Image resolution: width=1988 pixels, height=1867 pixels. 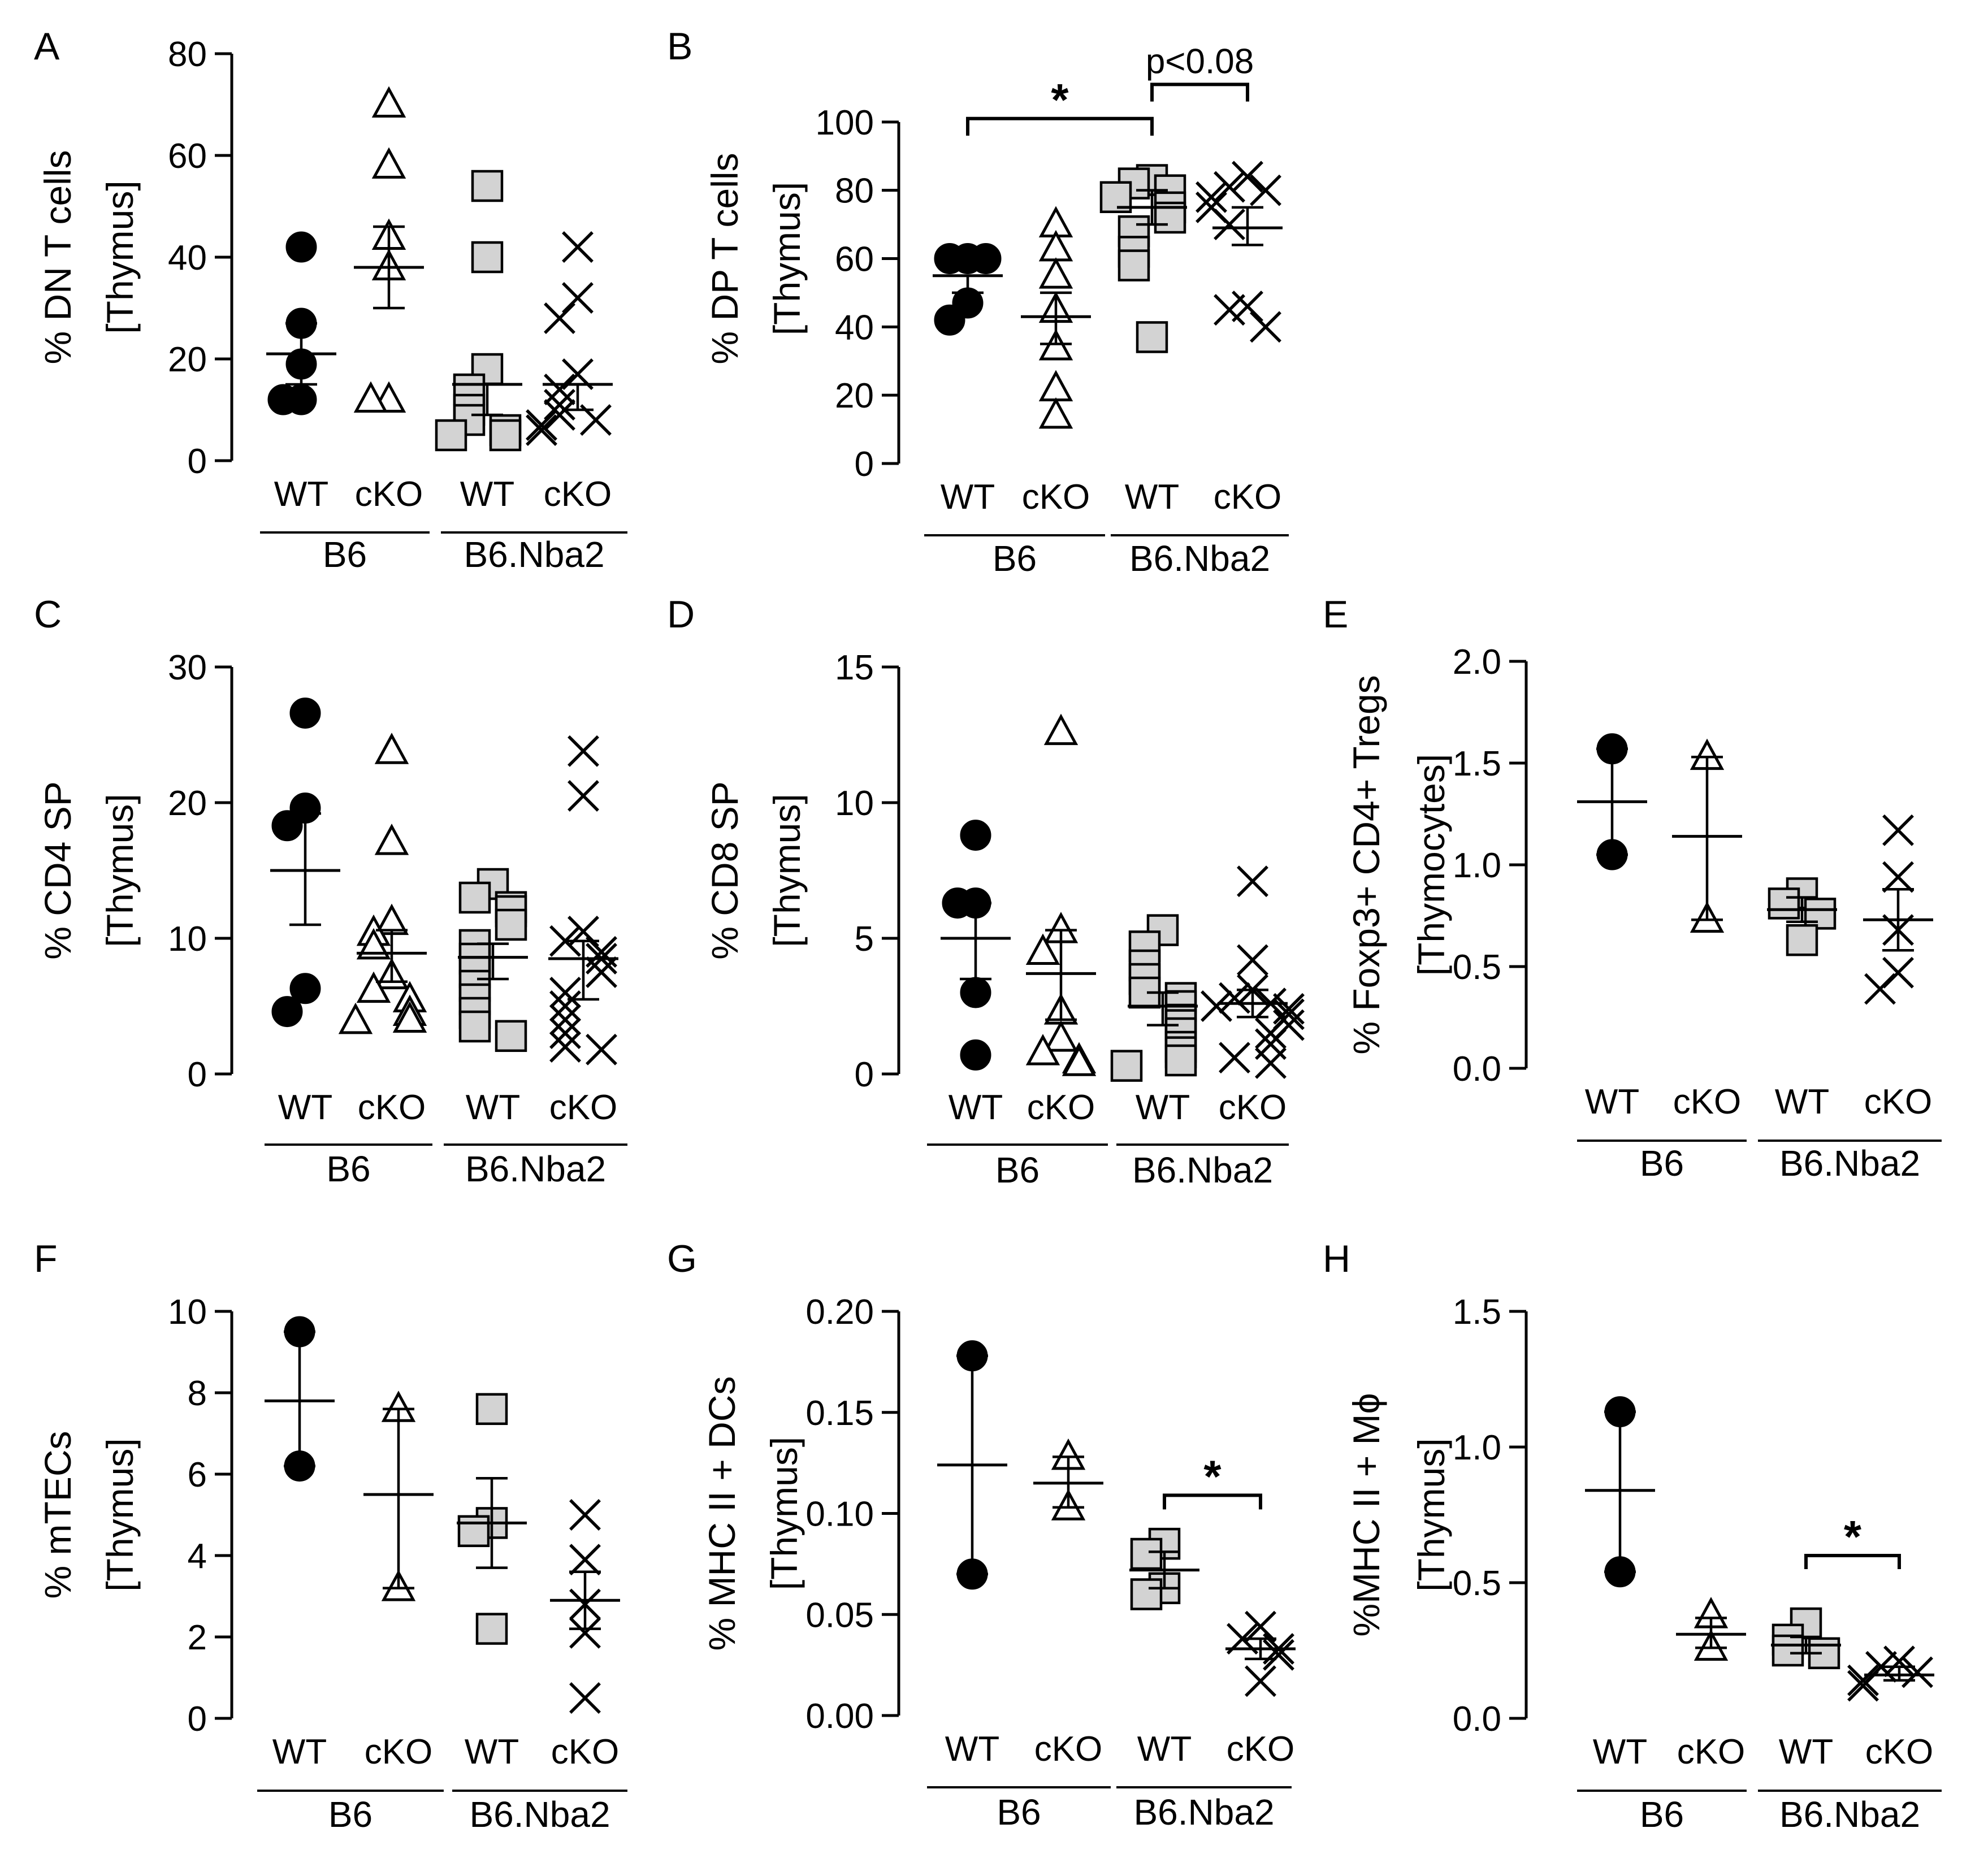 What do you see at coordinates (198, 1557) in the screenshot?
I see `y-tick-label: 4` at bounding box center [198, 1557].